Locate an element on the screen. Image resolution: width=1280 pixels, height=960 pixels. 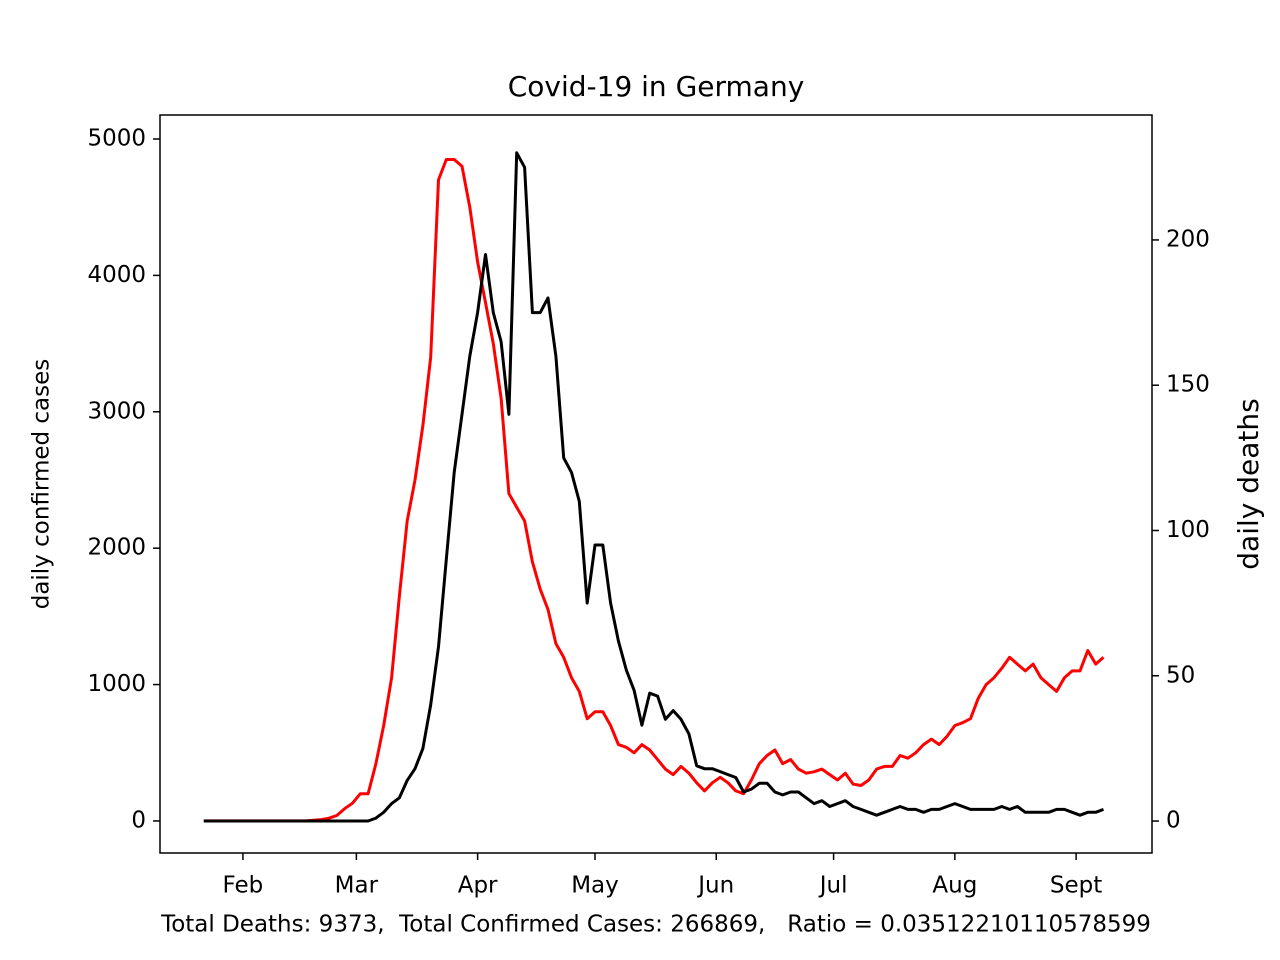
y2-tick-label: 200 is located at coordinates (1188, 239).